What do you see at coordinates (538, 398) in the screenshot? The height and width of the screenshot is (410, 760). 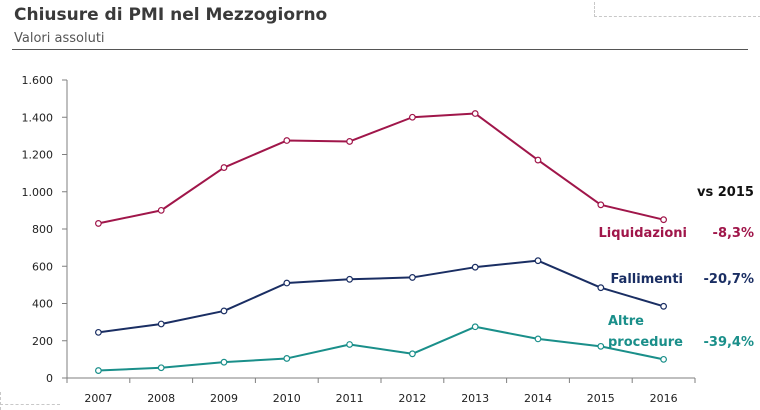 I see `x-tick-label: 2014` at bounding box center [538, 398].